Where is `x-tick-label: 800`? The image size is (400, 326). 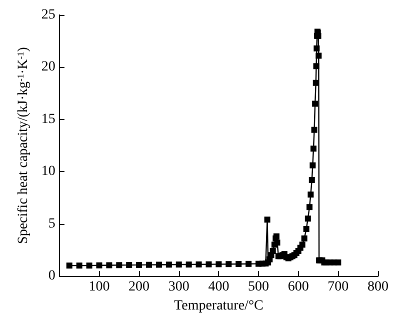 x-tick-label: 800 is located at coordinates (378, 287).